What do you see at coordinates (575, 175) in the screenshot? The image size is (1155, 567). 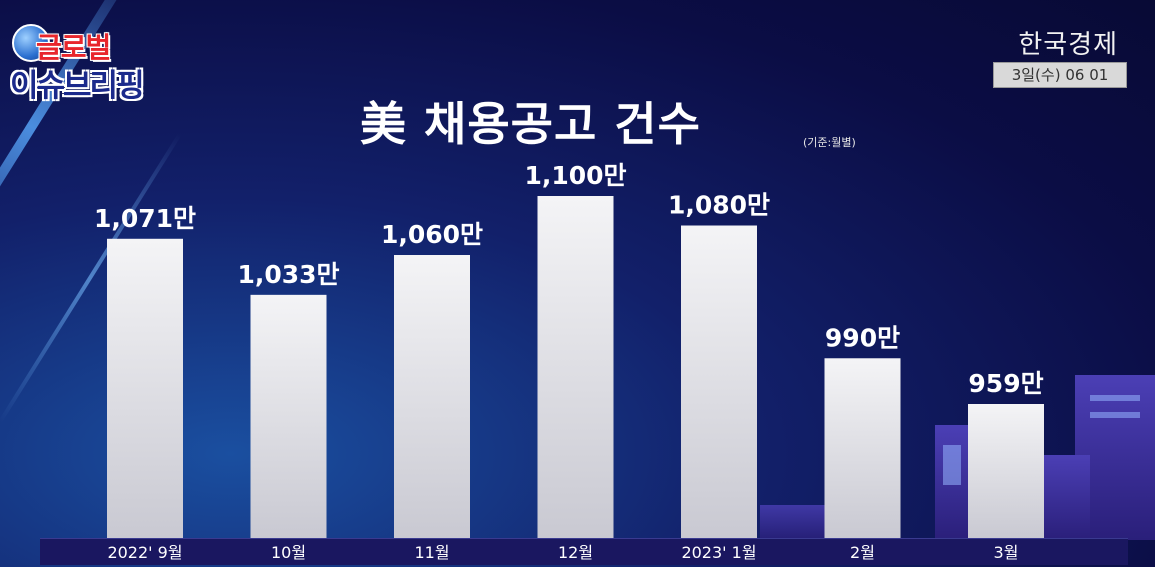 I see `bar-value-label: 1,100만` at bounding box center [575, 175].